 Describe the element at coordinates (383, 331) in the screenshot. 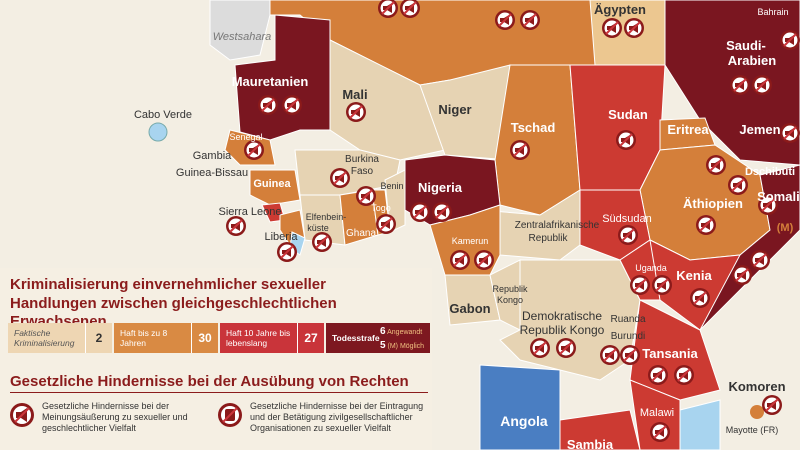

I see `legend-count: 6` at that location.